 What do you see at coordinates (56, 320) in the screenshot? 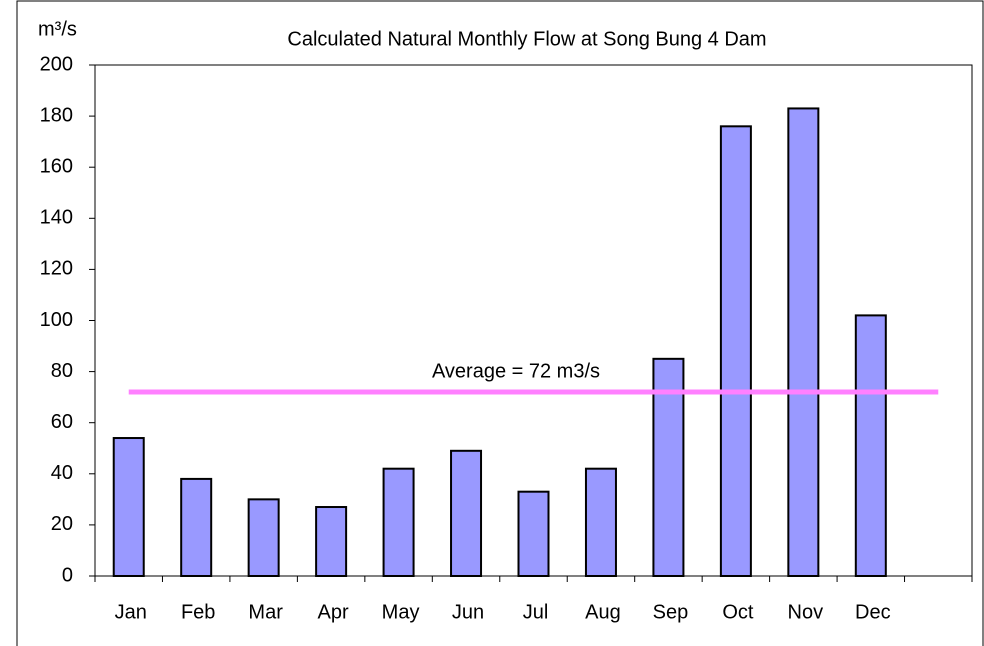
I see `y-tick-label: 100` at bounding box center [56, 320].